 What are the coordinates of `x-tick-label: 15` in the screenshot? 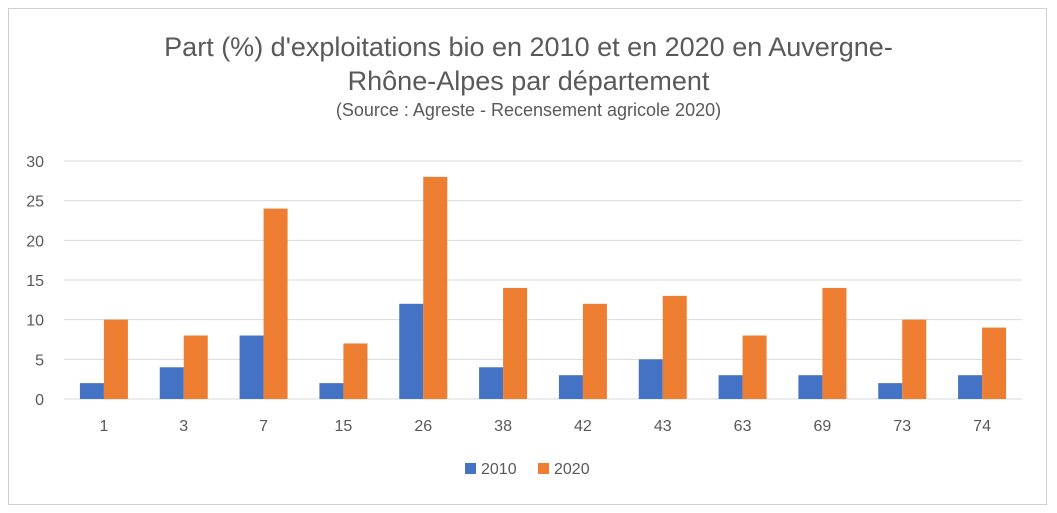 It's located at (344, 426).